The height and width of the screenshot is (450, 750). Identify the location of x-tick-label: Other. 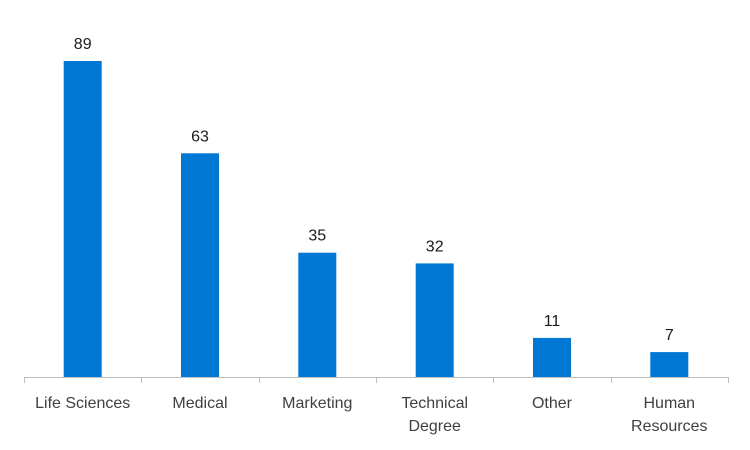
(552, 403).